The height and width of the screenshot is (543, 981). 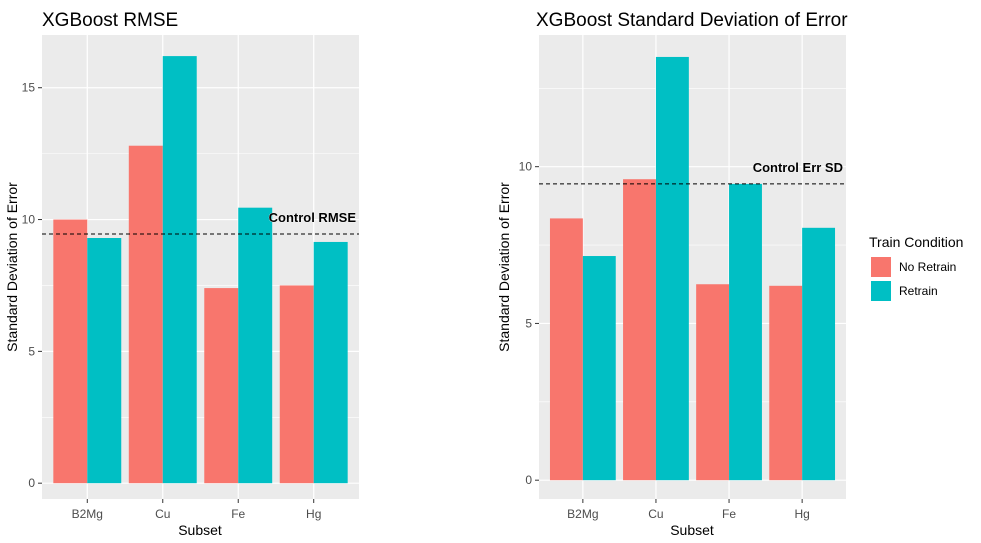 I want to click on legend-title: Train Condition, so click(x=916, y=242).